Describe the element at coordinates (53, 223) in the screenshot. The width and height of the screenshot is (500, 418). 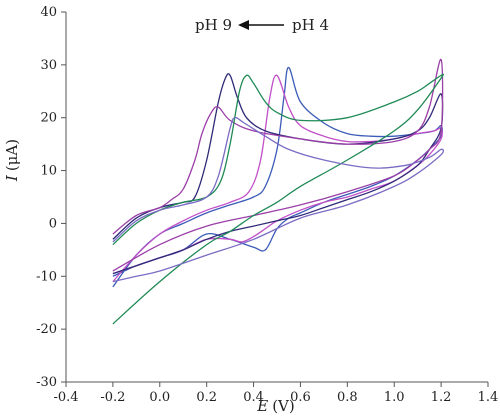
I see `y-tick-label: 0` at that location.